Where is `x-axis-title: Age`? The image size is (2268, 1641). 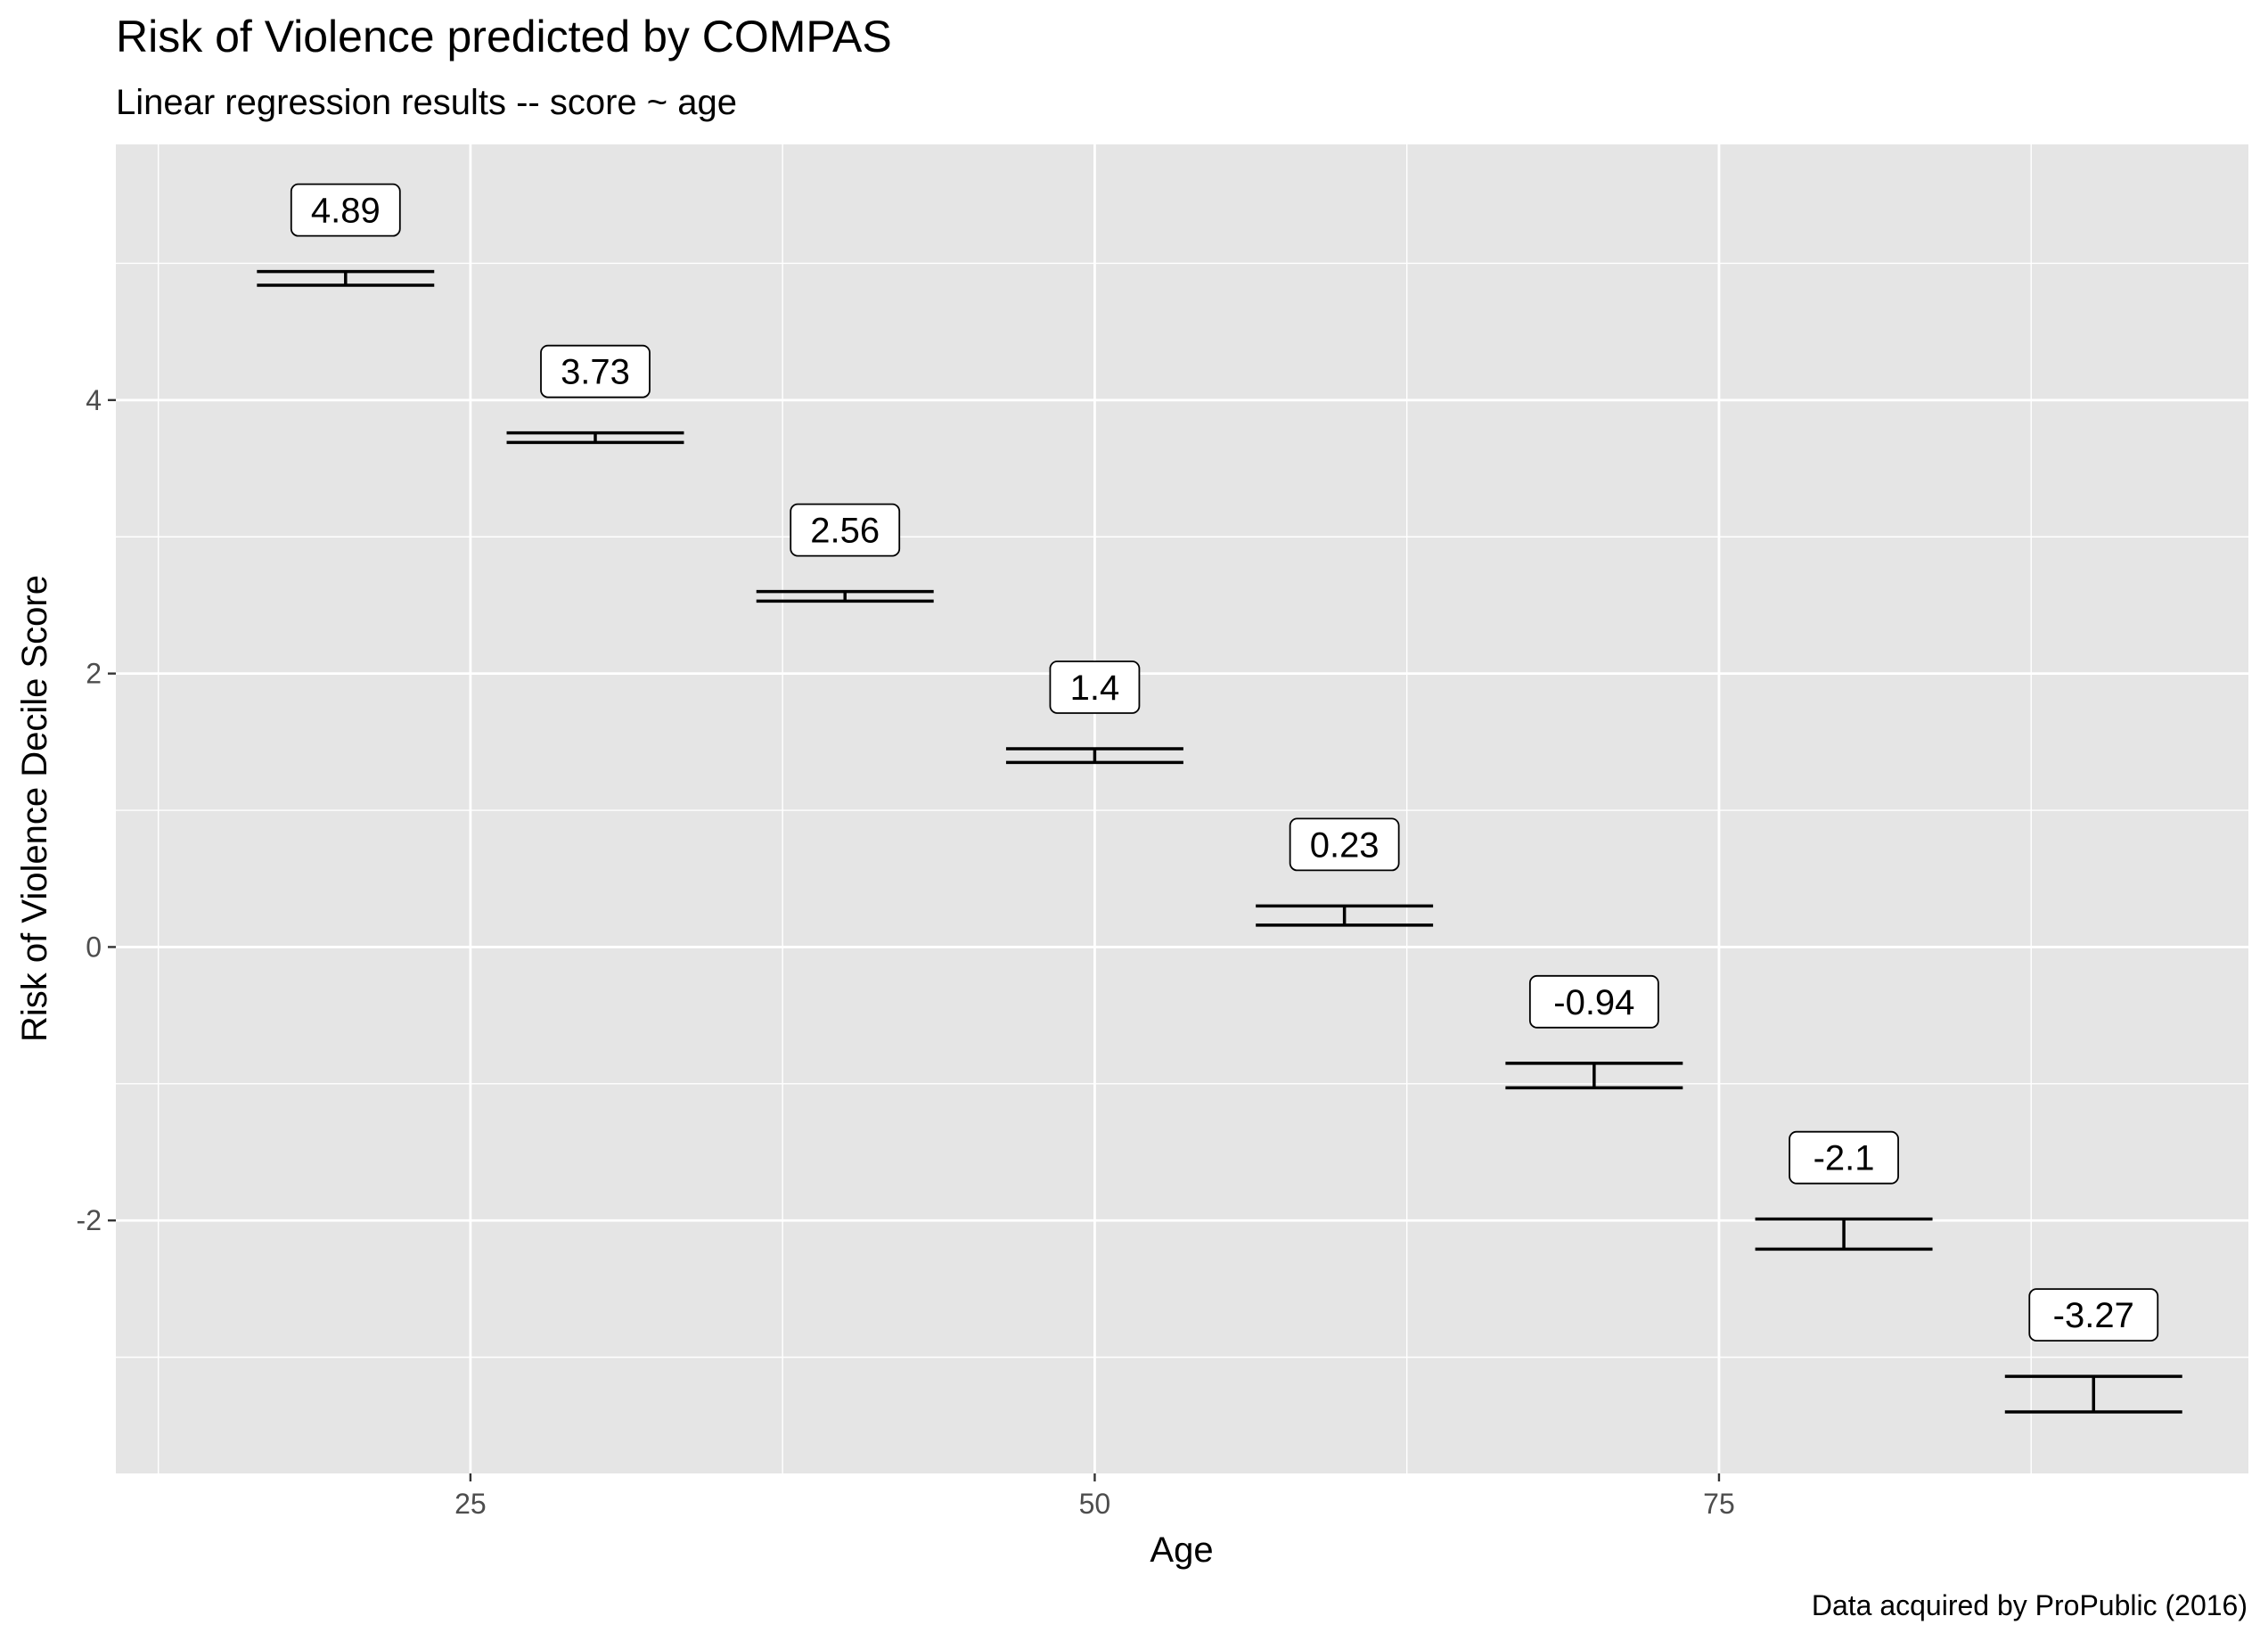
x-axis-title: Age is located at coordinates (1181, 1550).